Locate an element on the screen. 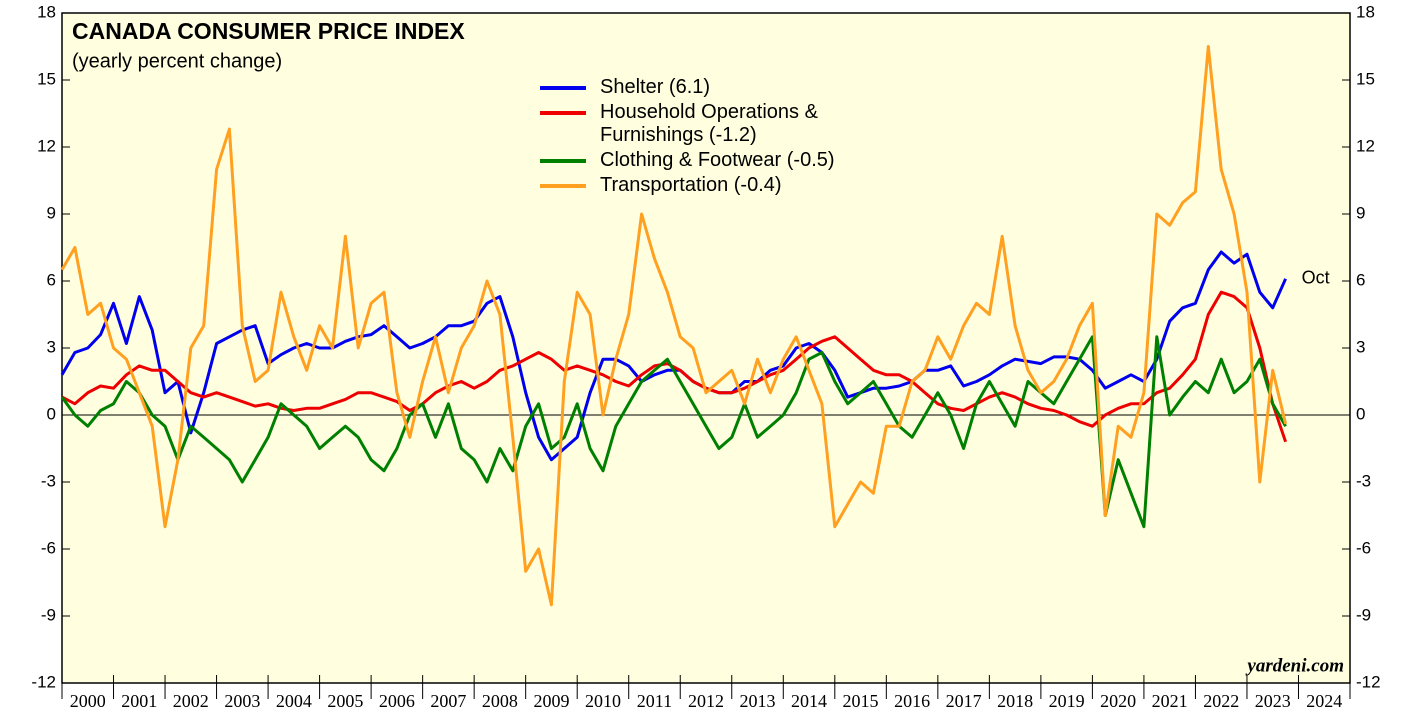  y-tick-label: -6 is located at coordinates (48, 547).